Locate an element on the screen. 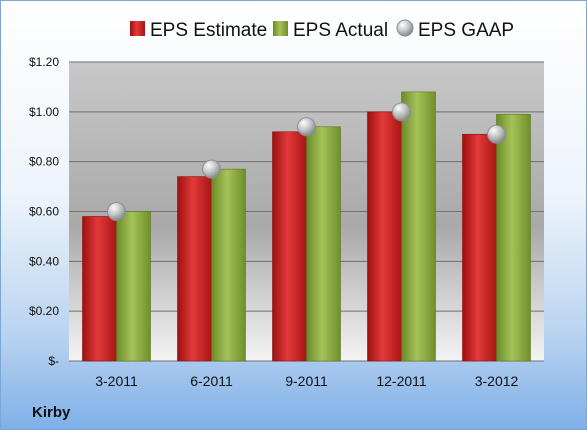  y-tick-label: $0.40 is located at coordinates (44, 261).